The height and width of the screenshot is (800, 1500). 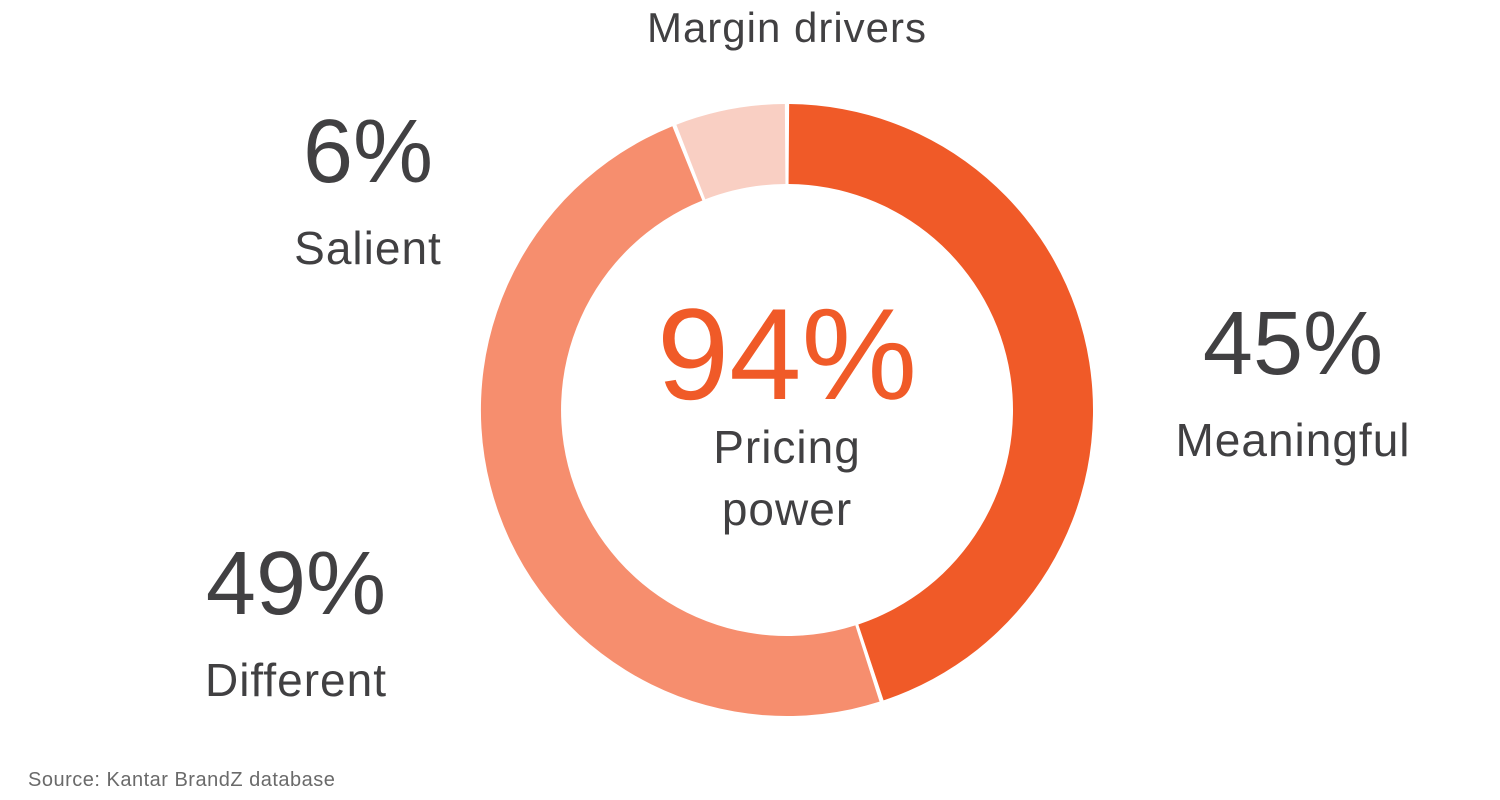 I want to click on chart-title: Margin drivers, so click(x=787, y=27).